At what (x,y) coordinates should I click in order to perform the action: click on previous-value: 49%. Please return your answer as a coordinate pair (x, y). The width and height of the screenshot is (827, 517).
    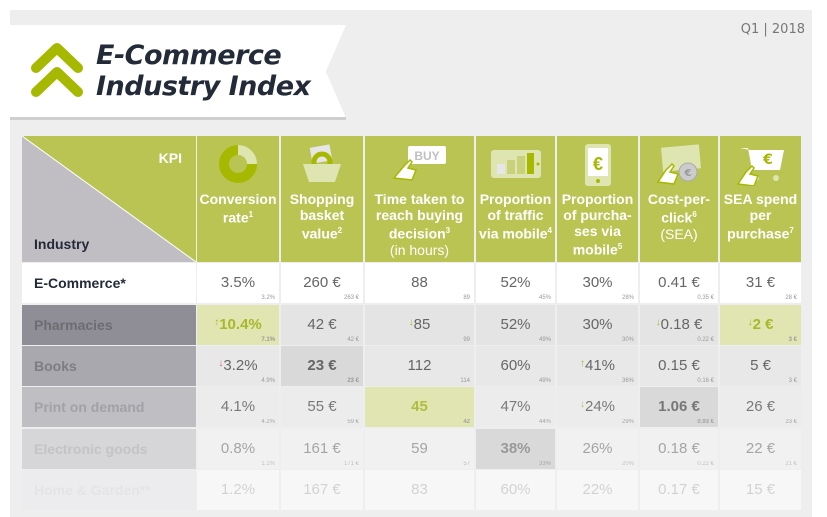
    Looking at the image, I should click on (544, 381).